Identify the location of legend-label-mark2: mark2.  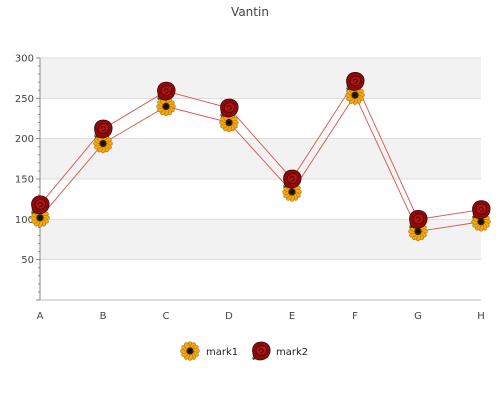
(292, 352).